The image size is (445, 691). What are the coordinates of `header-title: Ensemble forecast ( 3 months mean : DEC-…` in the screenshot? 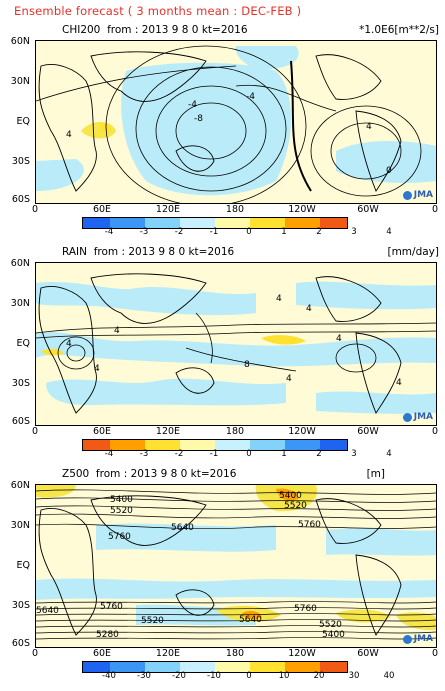 It's located at (158, 11).